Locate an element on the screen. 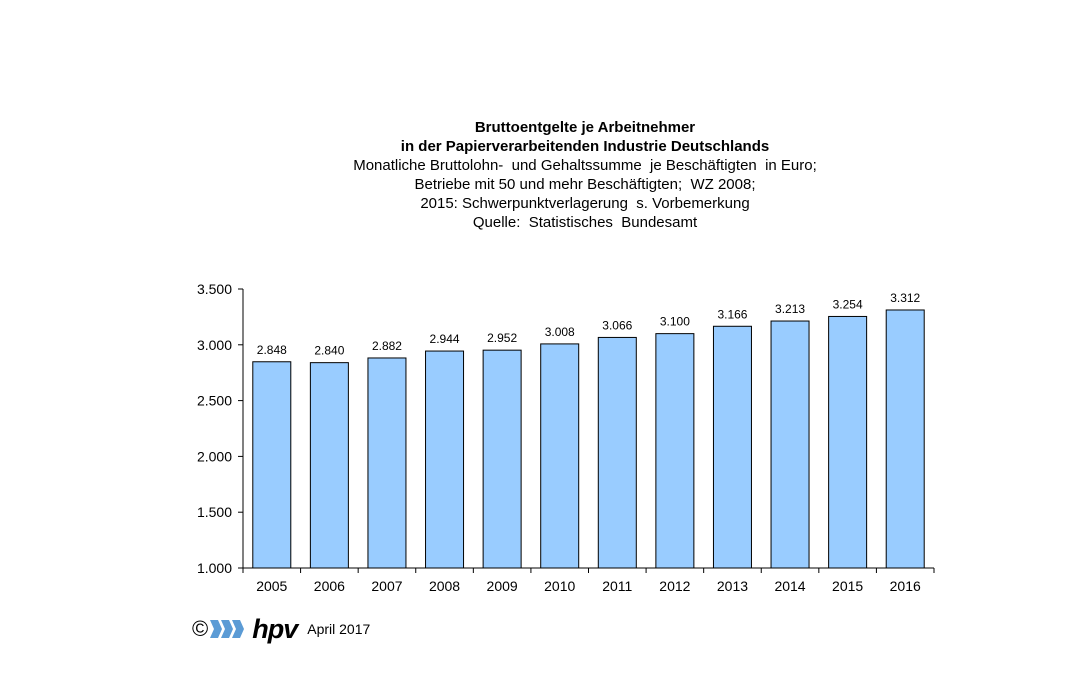  x-tick-label: 2016 is located at coordinates (905, 586).